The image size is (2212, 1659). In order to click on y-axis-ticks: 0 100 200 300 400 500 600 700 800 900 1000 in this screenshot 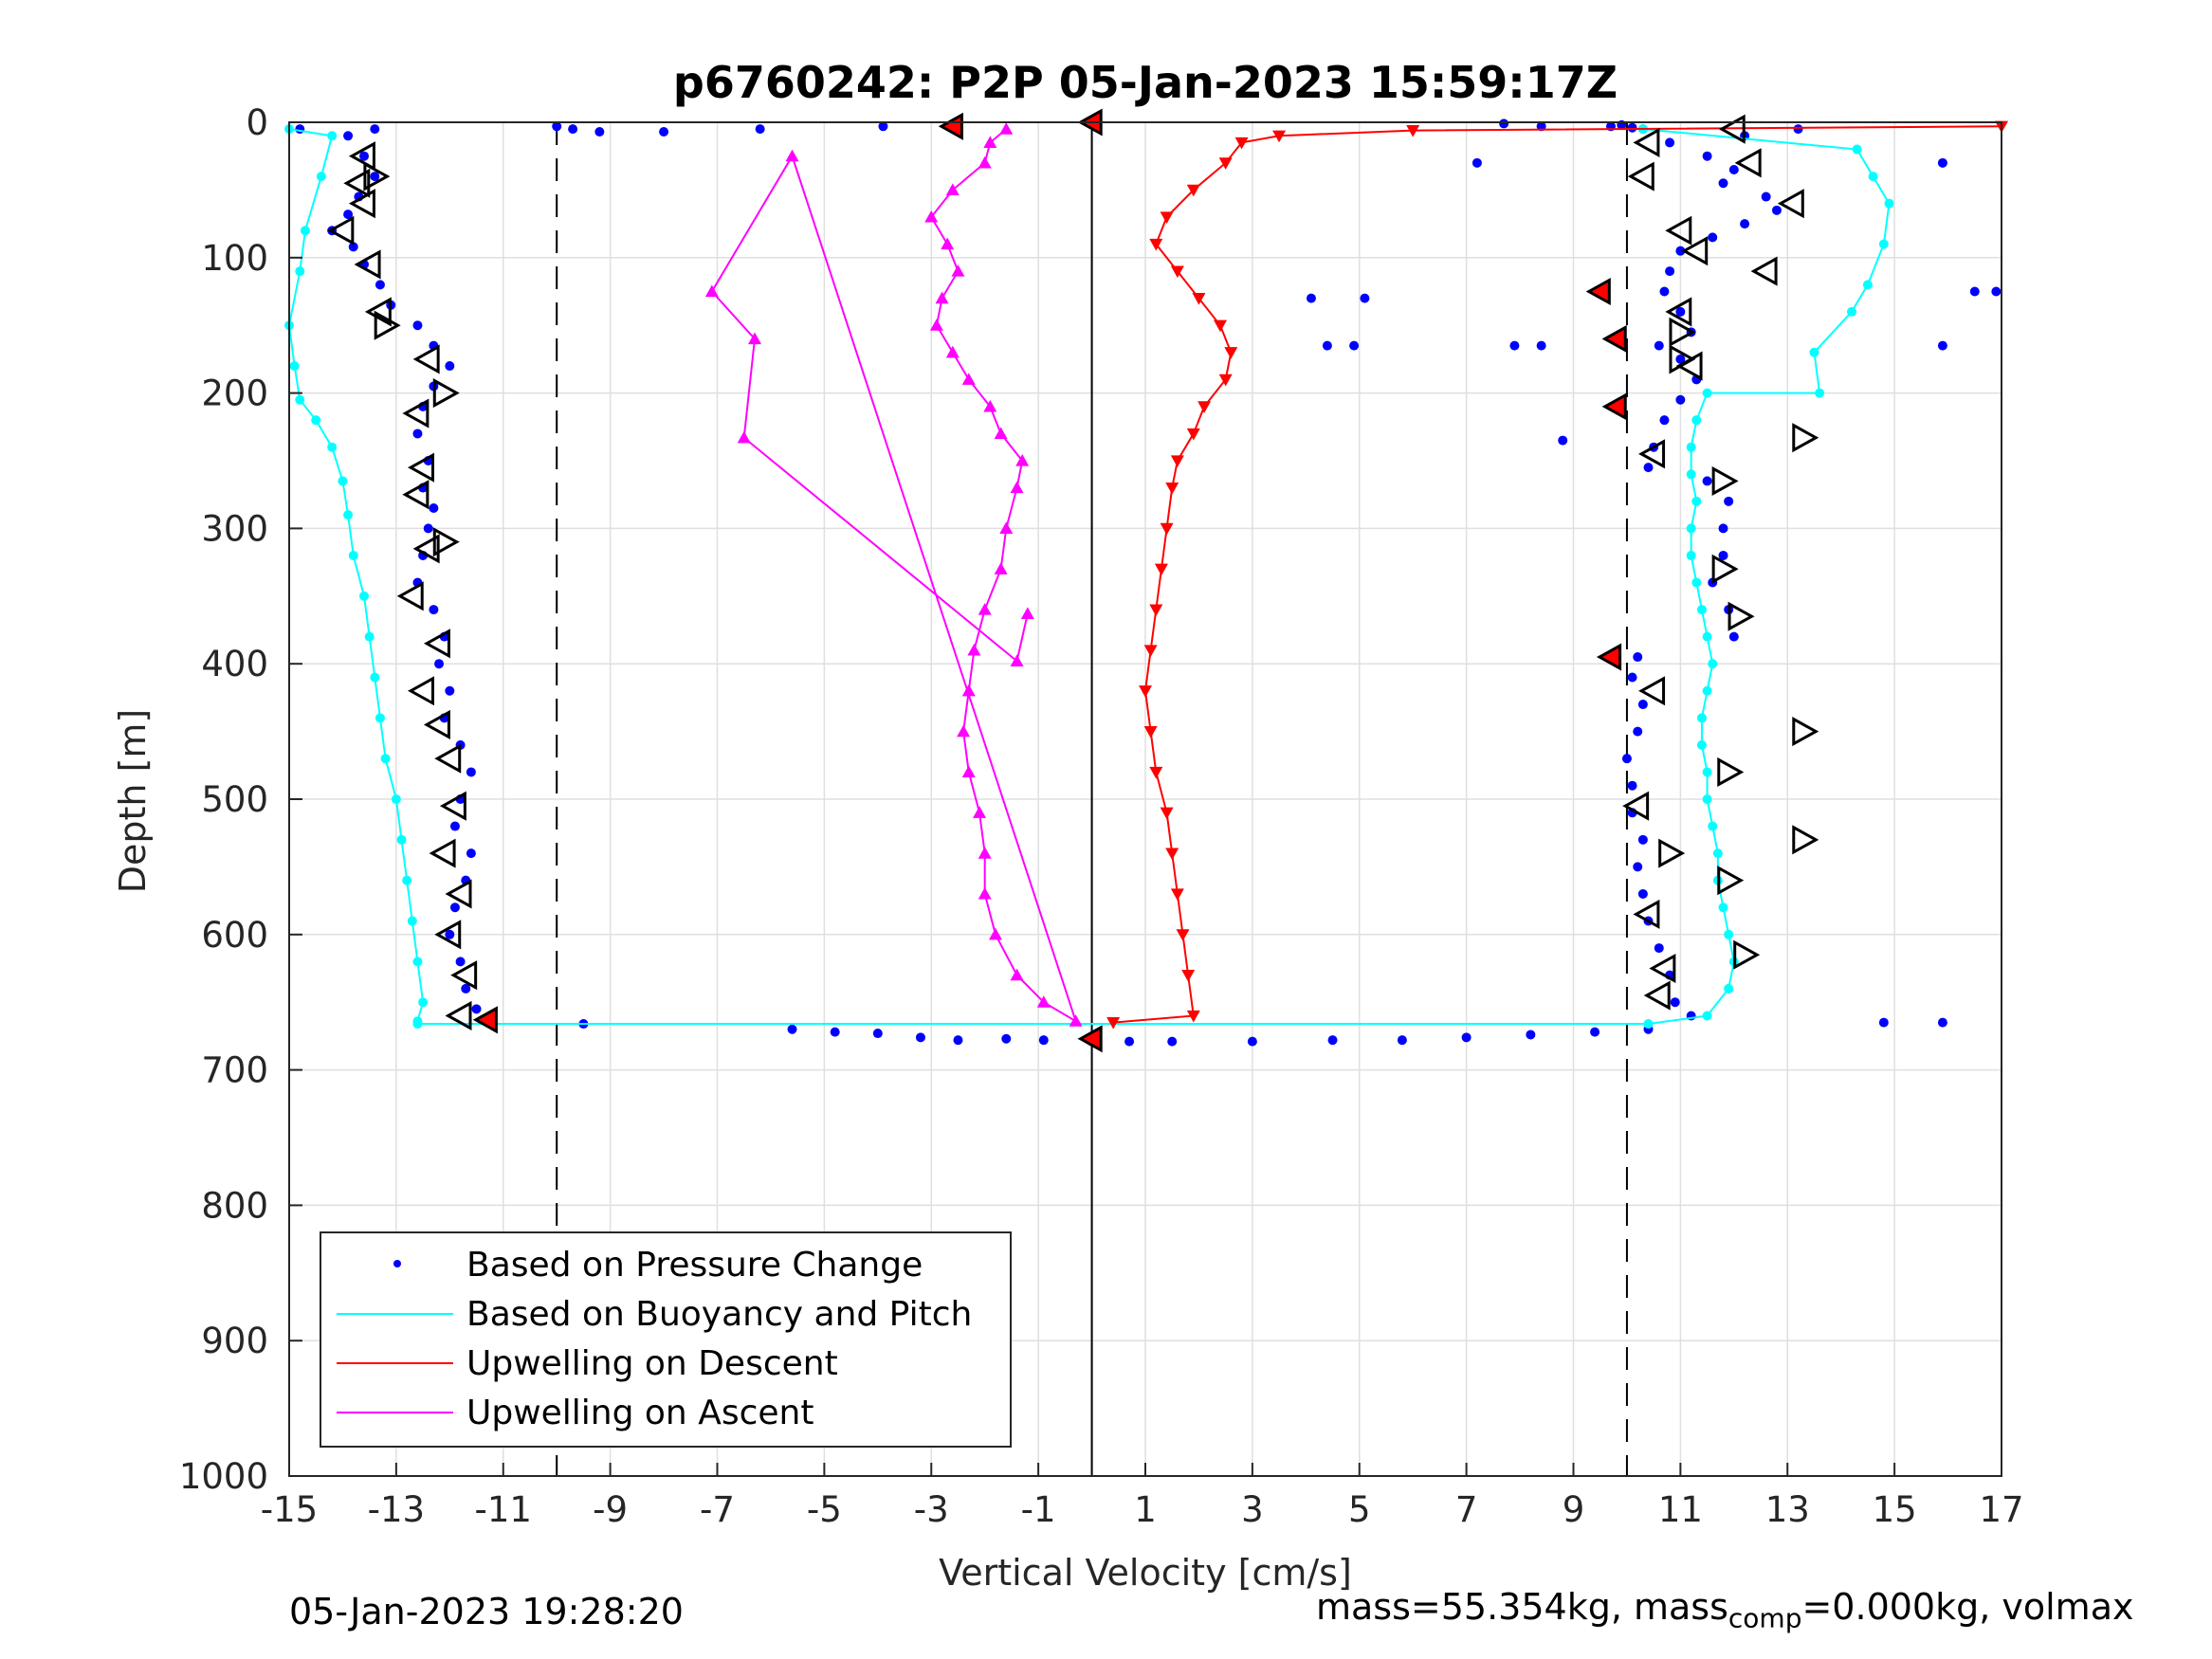, I will do `click(240, 799)`.